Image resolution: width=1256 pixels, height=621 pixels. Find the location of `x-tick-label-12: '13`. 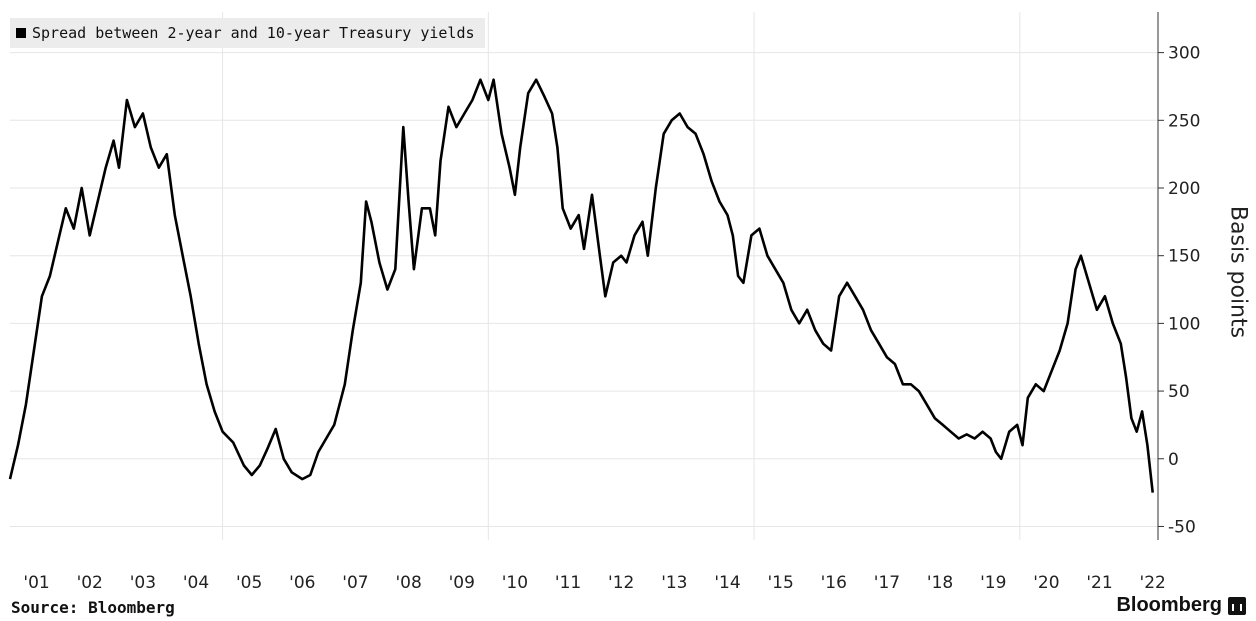

x-tick-label-12: '13 is located at coordinates (674, 583).